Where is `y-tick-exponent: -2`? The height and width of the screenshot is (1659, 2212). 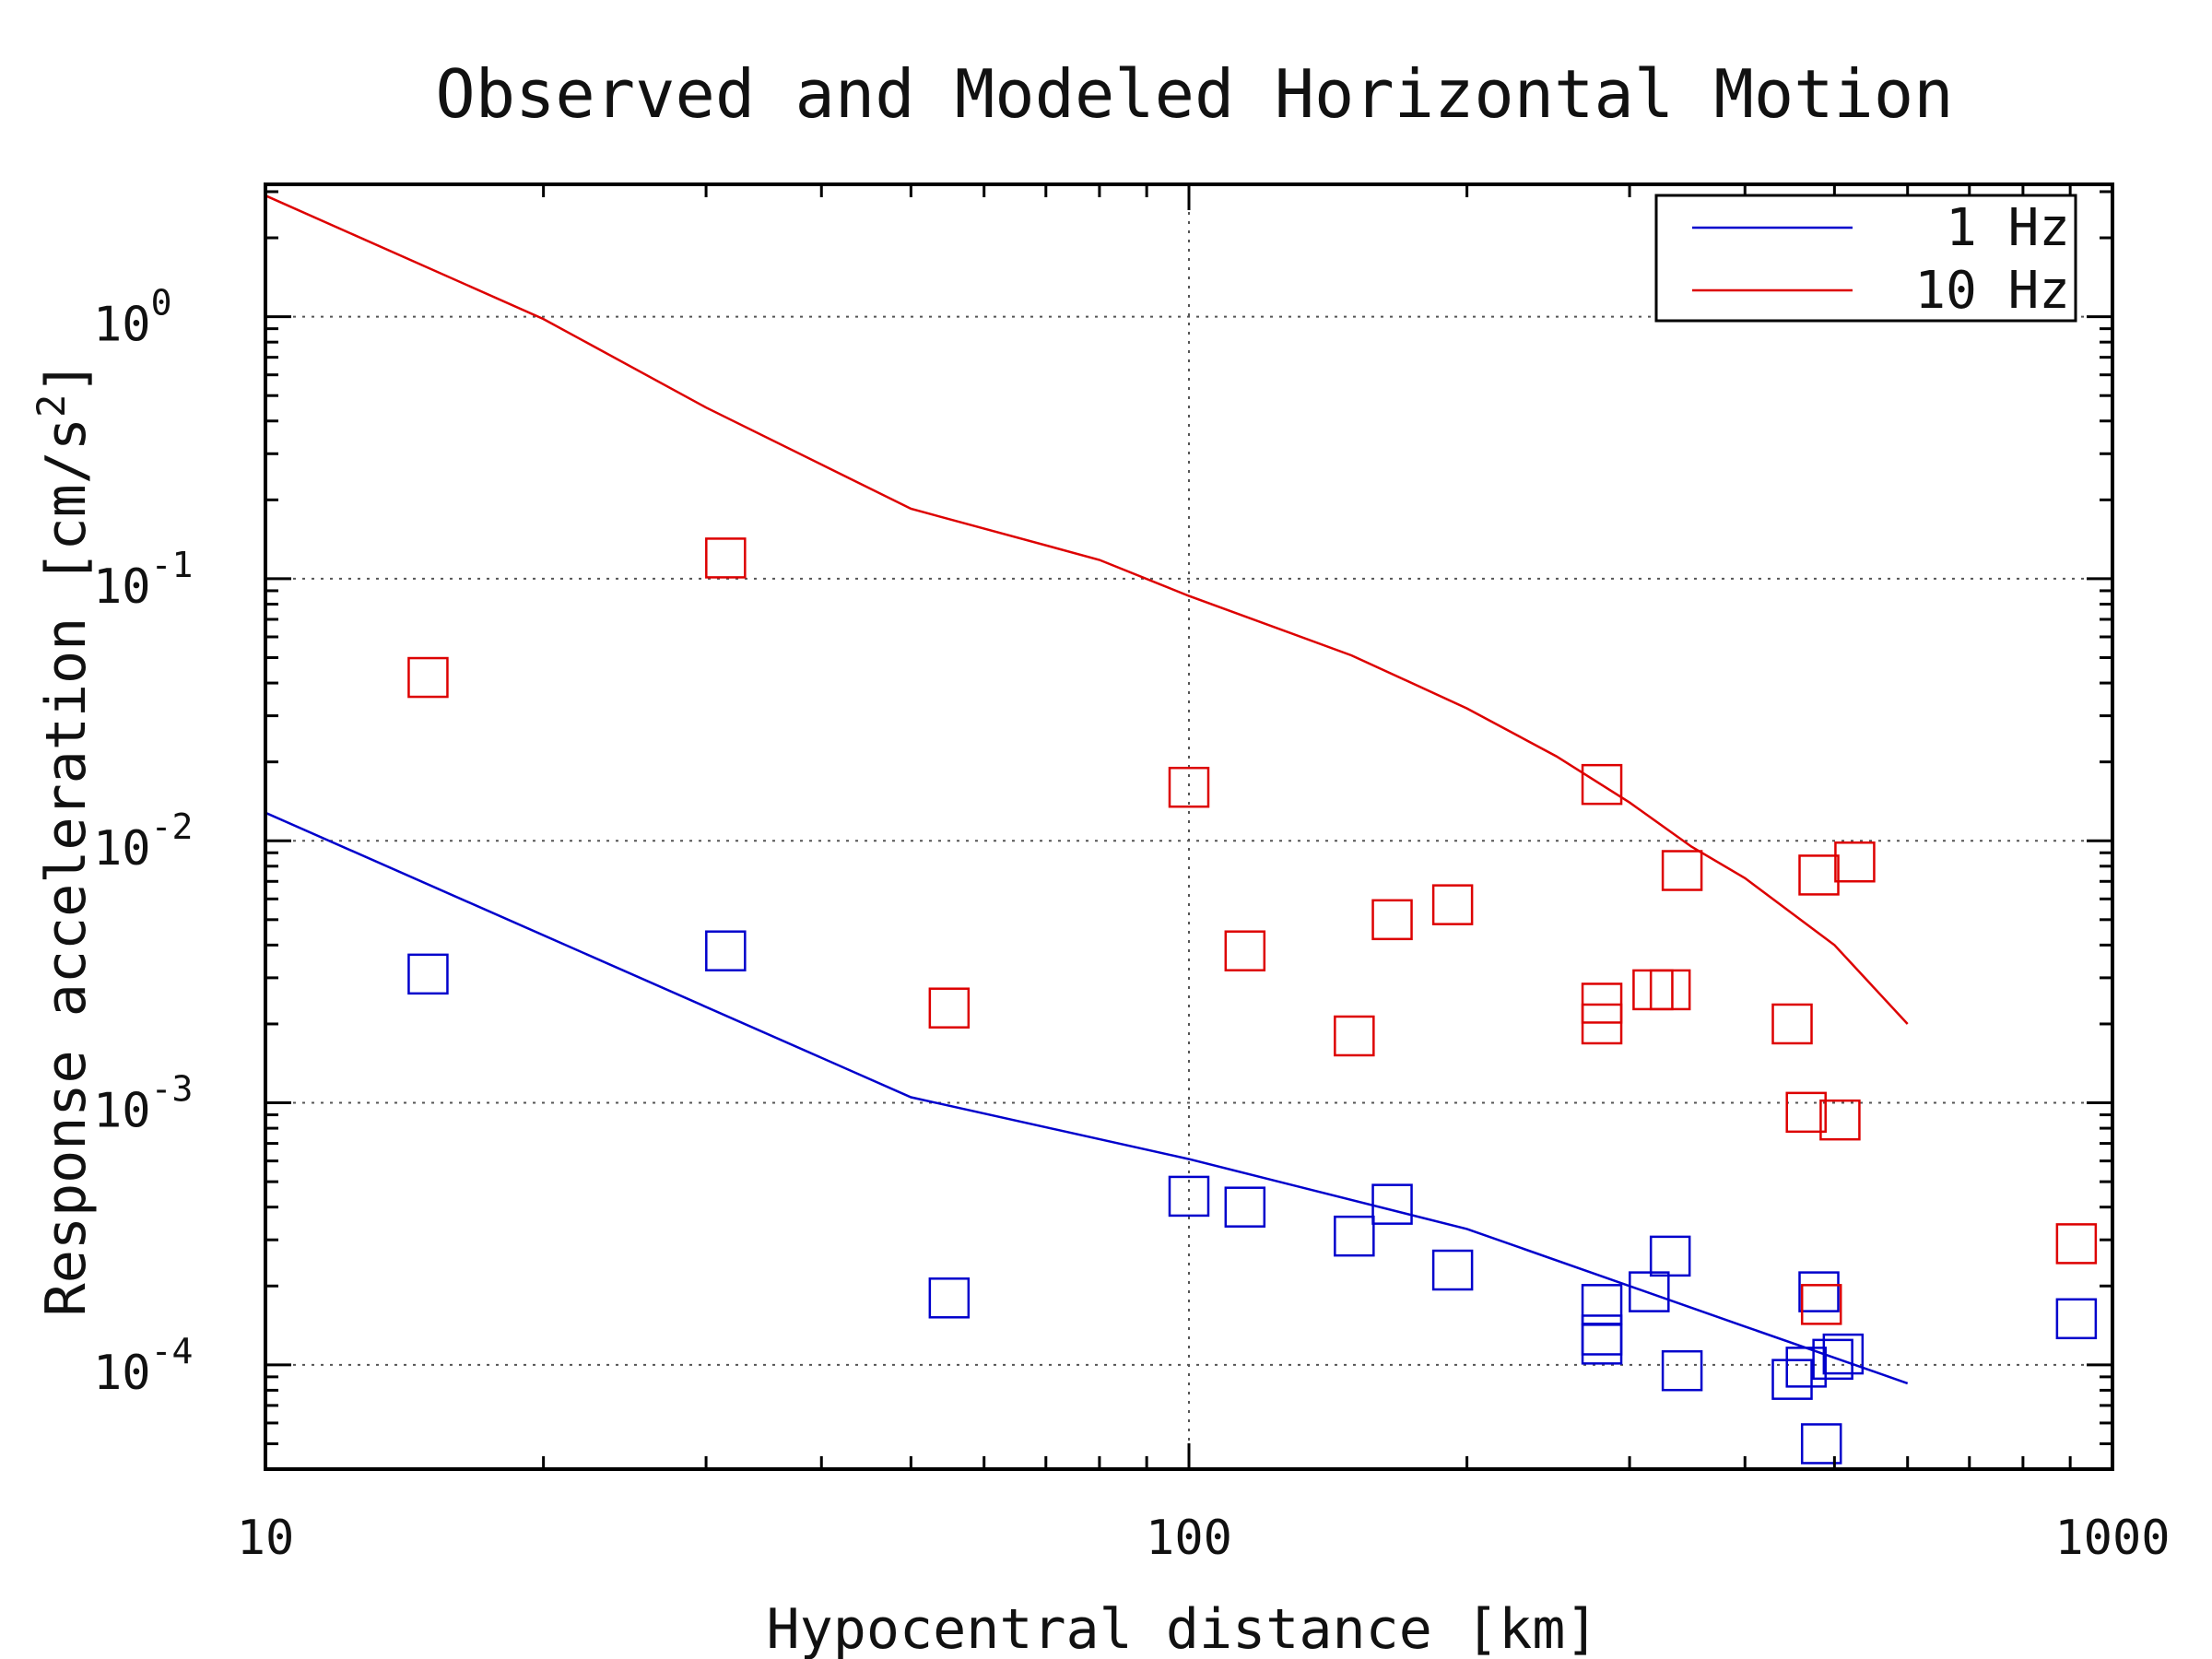
y-tick-exponent: -2 is located at coordinates (172, 826).